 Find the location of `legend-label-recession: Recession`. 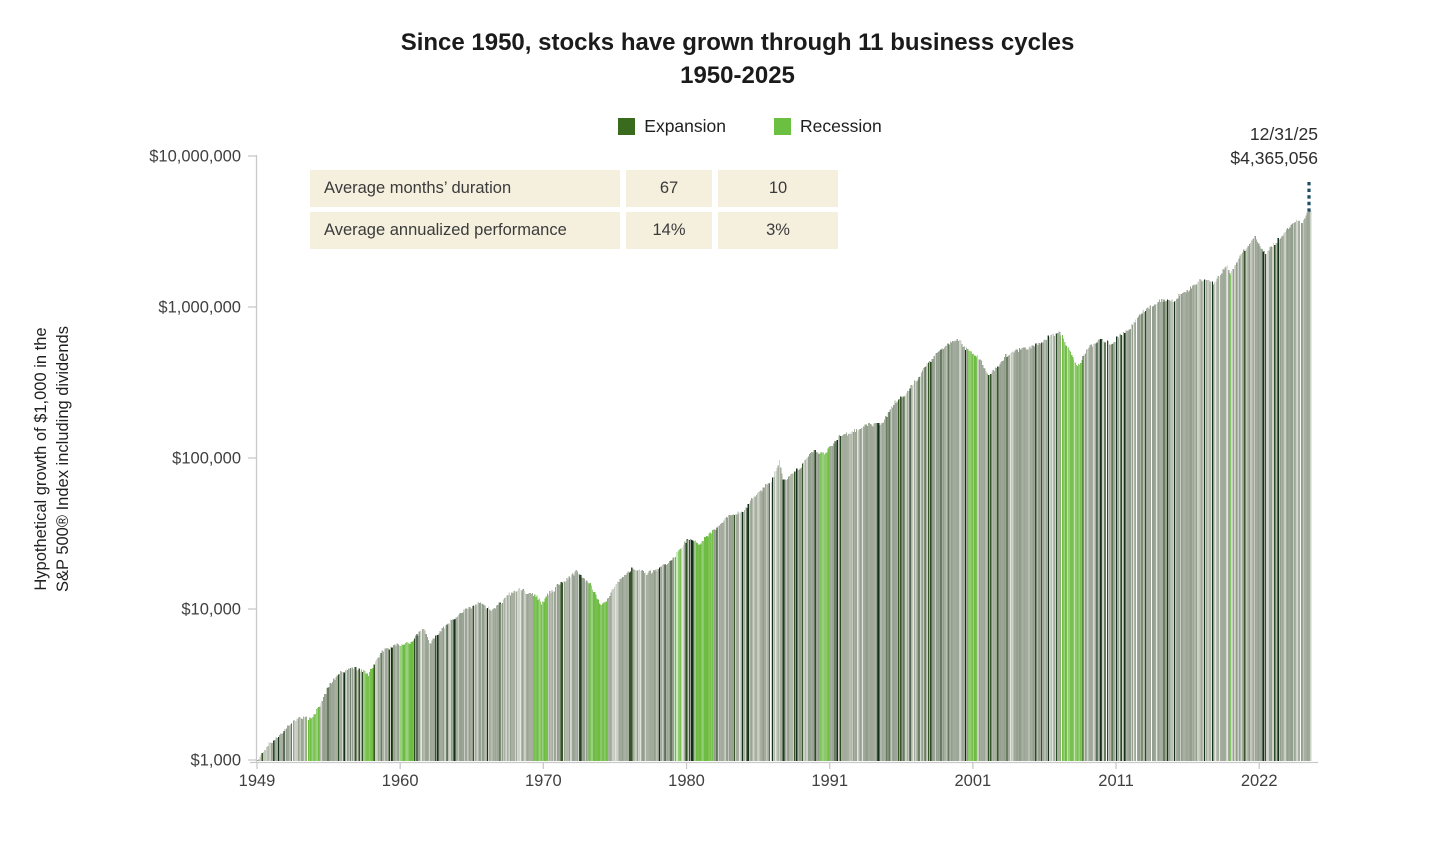

legend-label-recession: Recession is located at coordinates (841, 126).